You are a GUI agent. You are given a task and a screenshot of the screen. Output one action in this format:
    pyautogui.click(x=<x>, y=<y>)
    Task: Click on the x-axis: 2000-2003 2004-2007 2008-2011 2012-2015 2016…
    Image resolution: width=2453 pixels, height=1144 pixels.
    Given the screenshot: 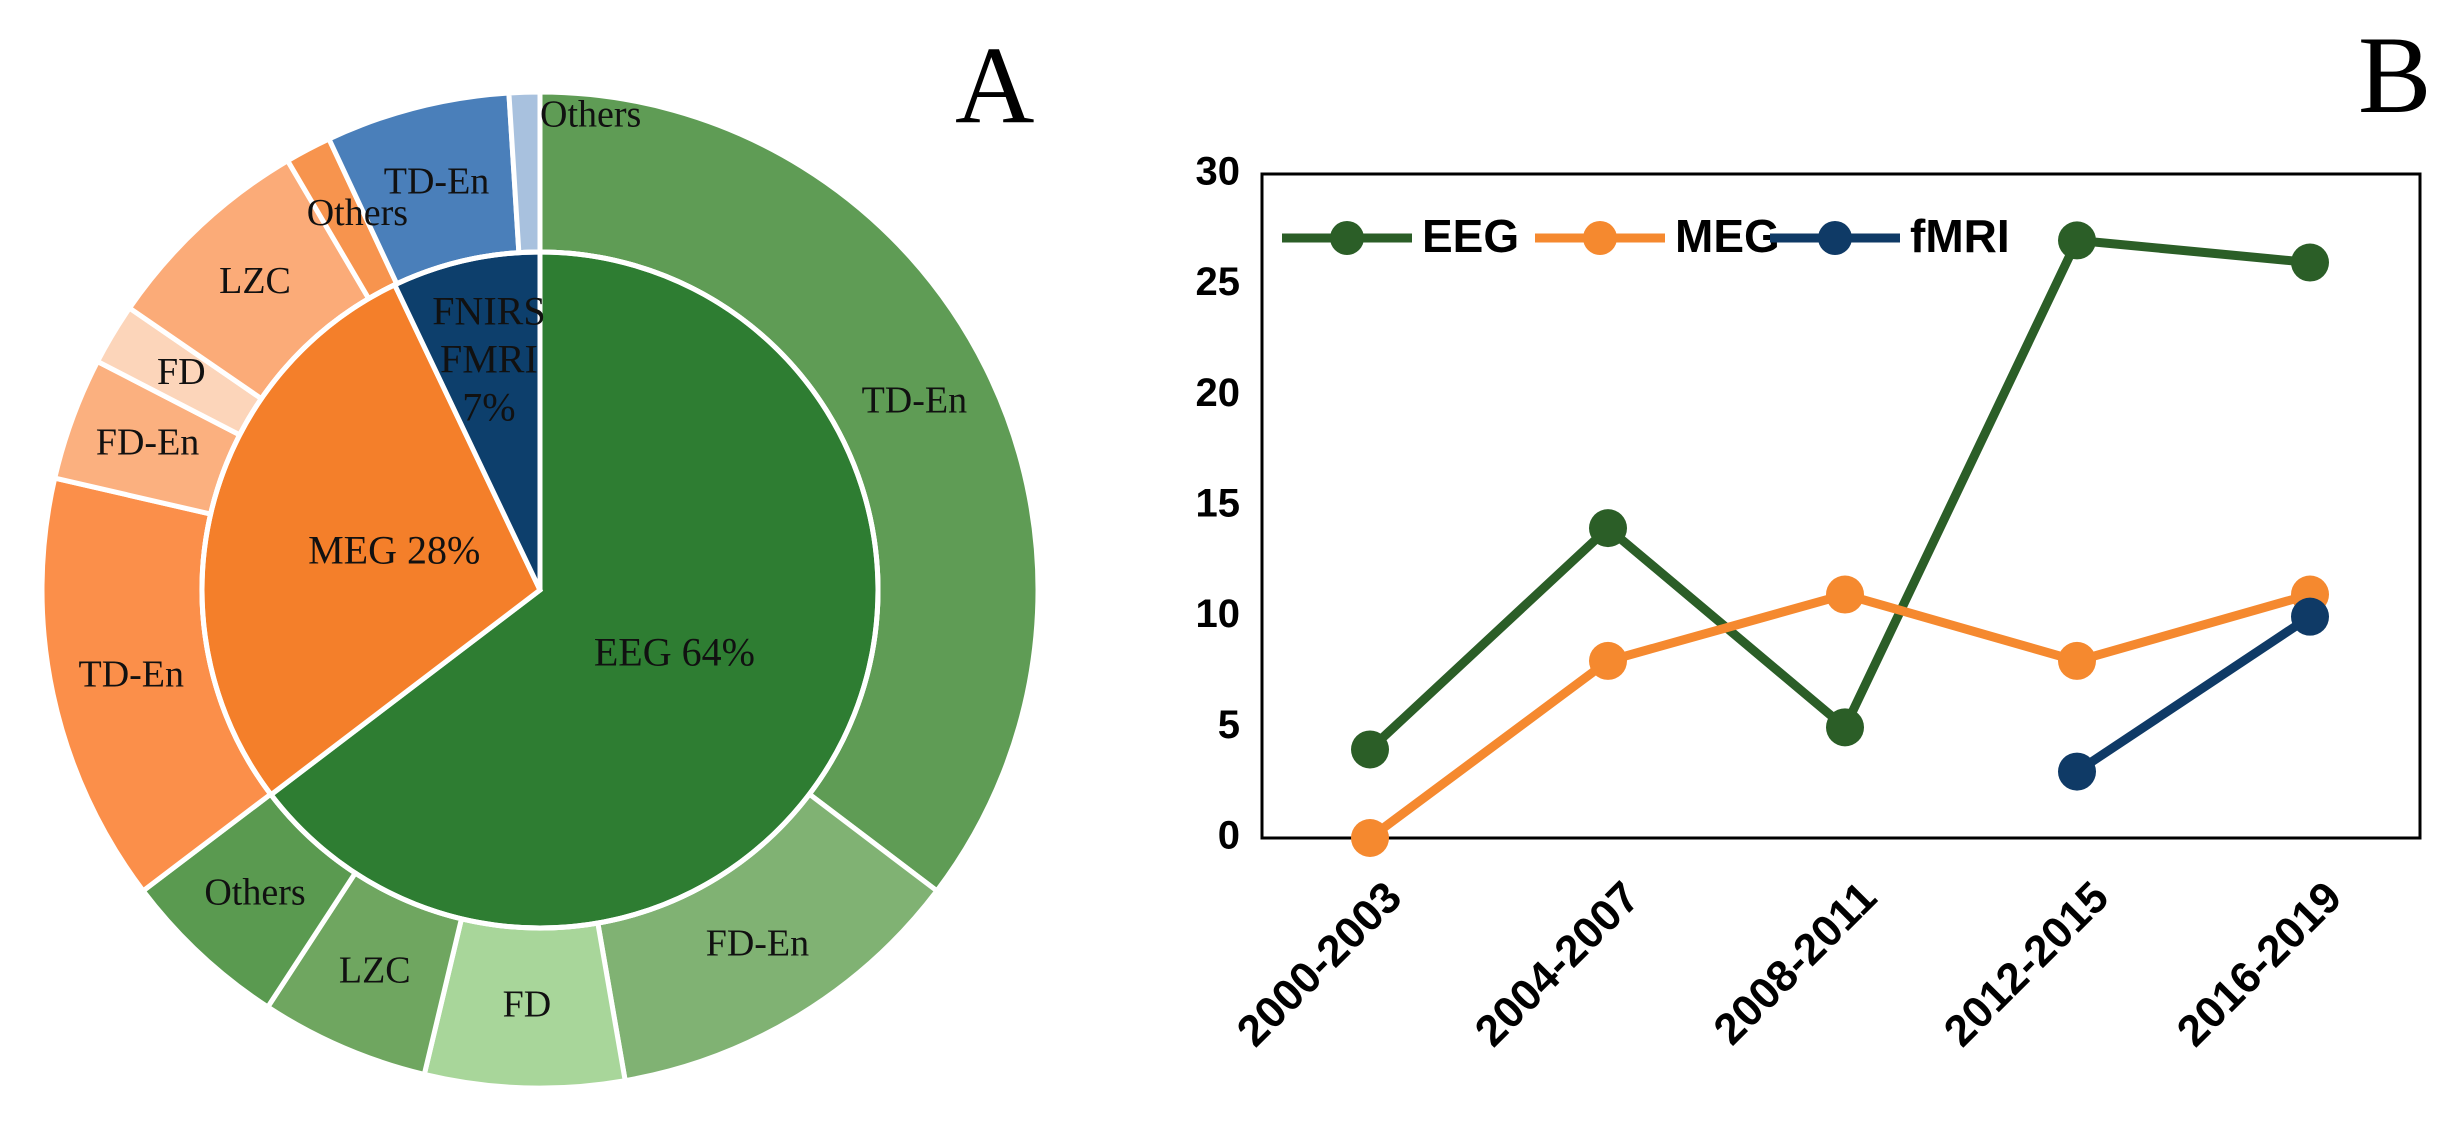 What is the action you would take?
    pyautogui.click(x=1789, y=963)
    